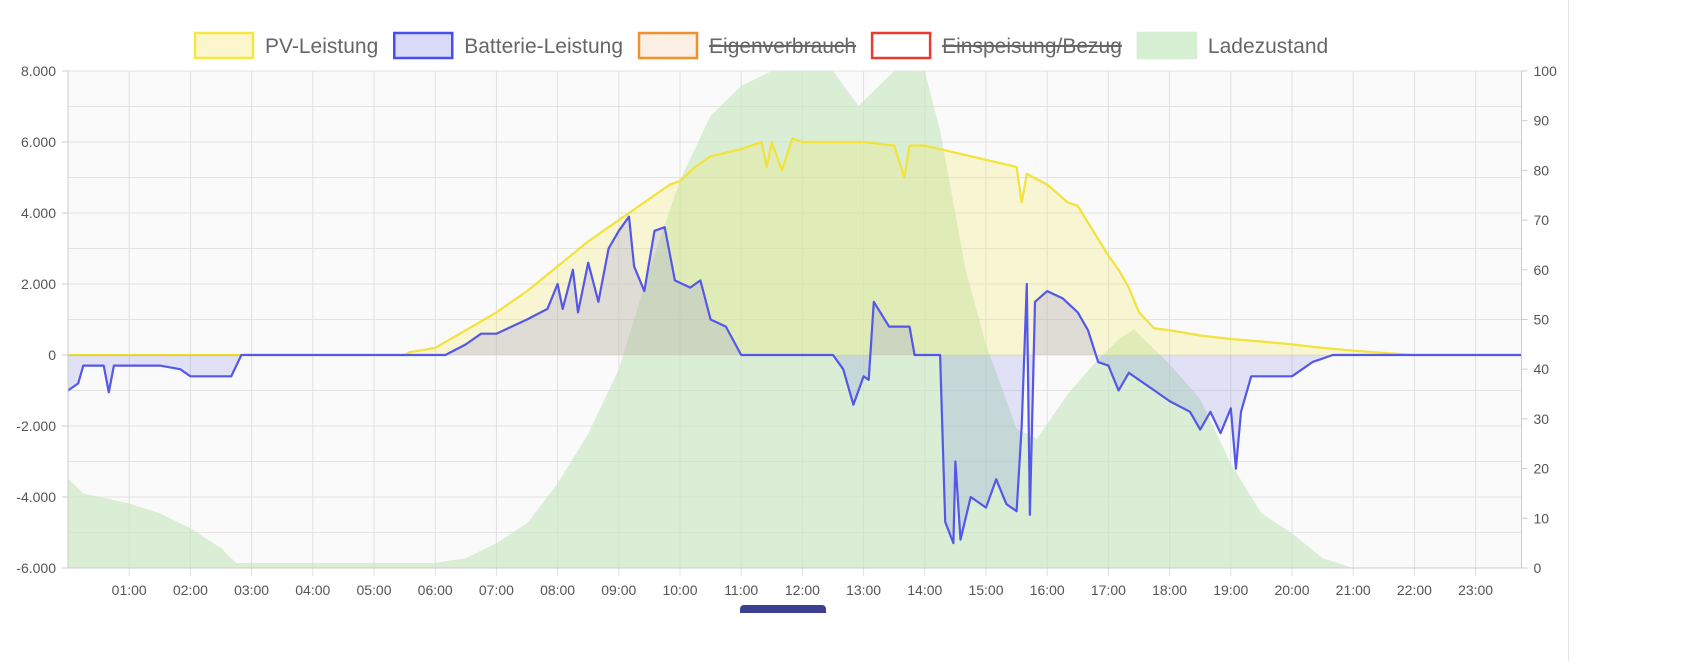 This screenshot has height=666, width=1700. I want to click on y-right-tick-label: 20, so click(1542, 469).